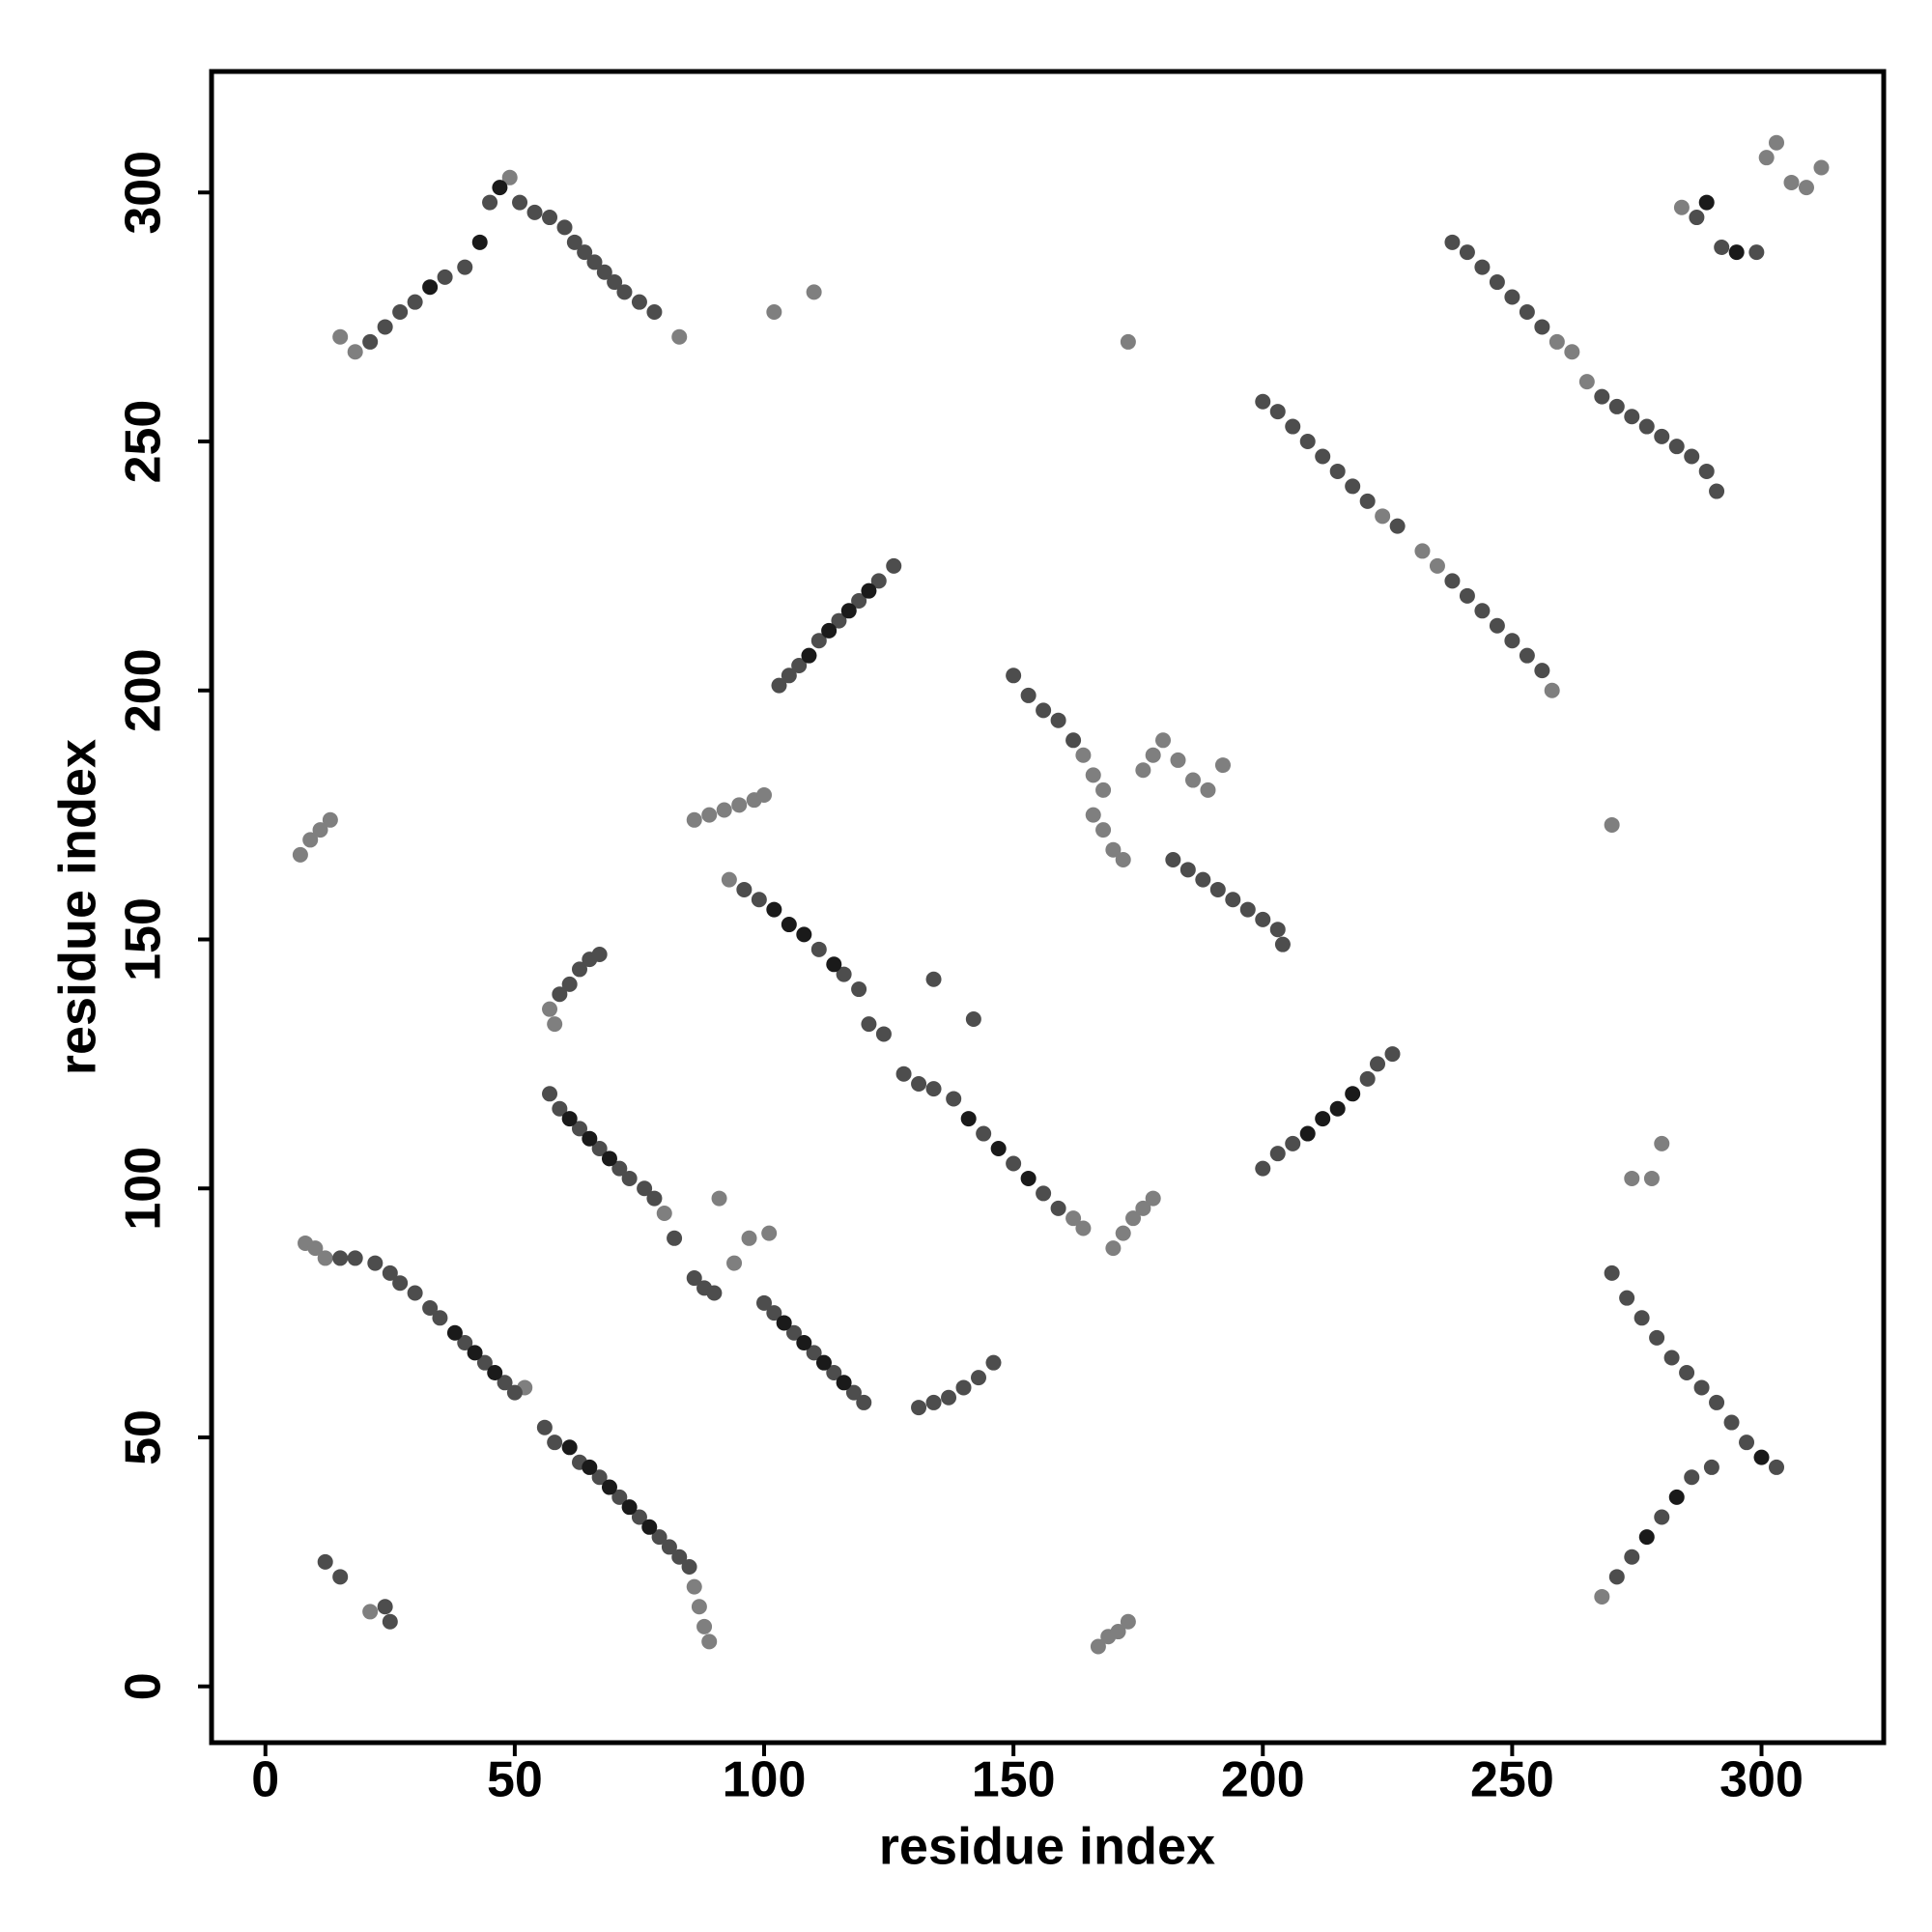  What do you see at coordinates (765, 1780) in the screenshot?
I see `x-tick-label: 100` at bounding box center [765, 1780].